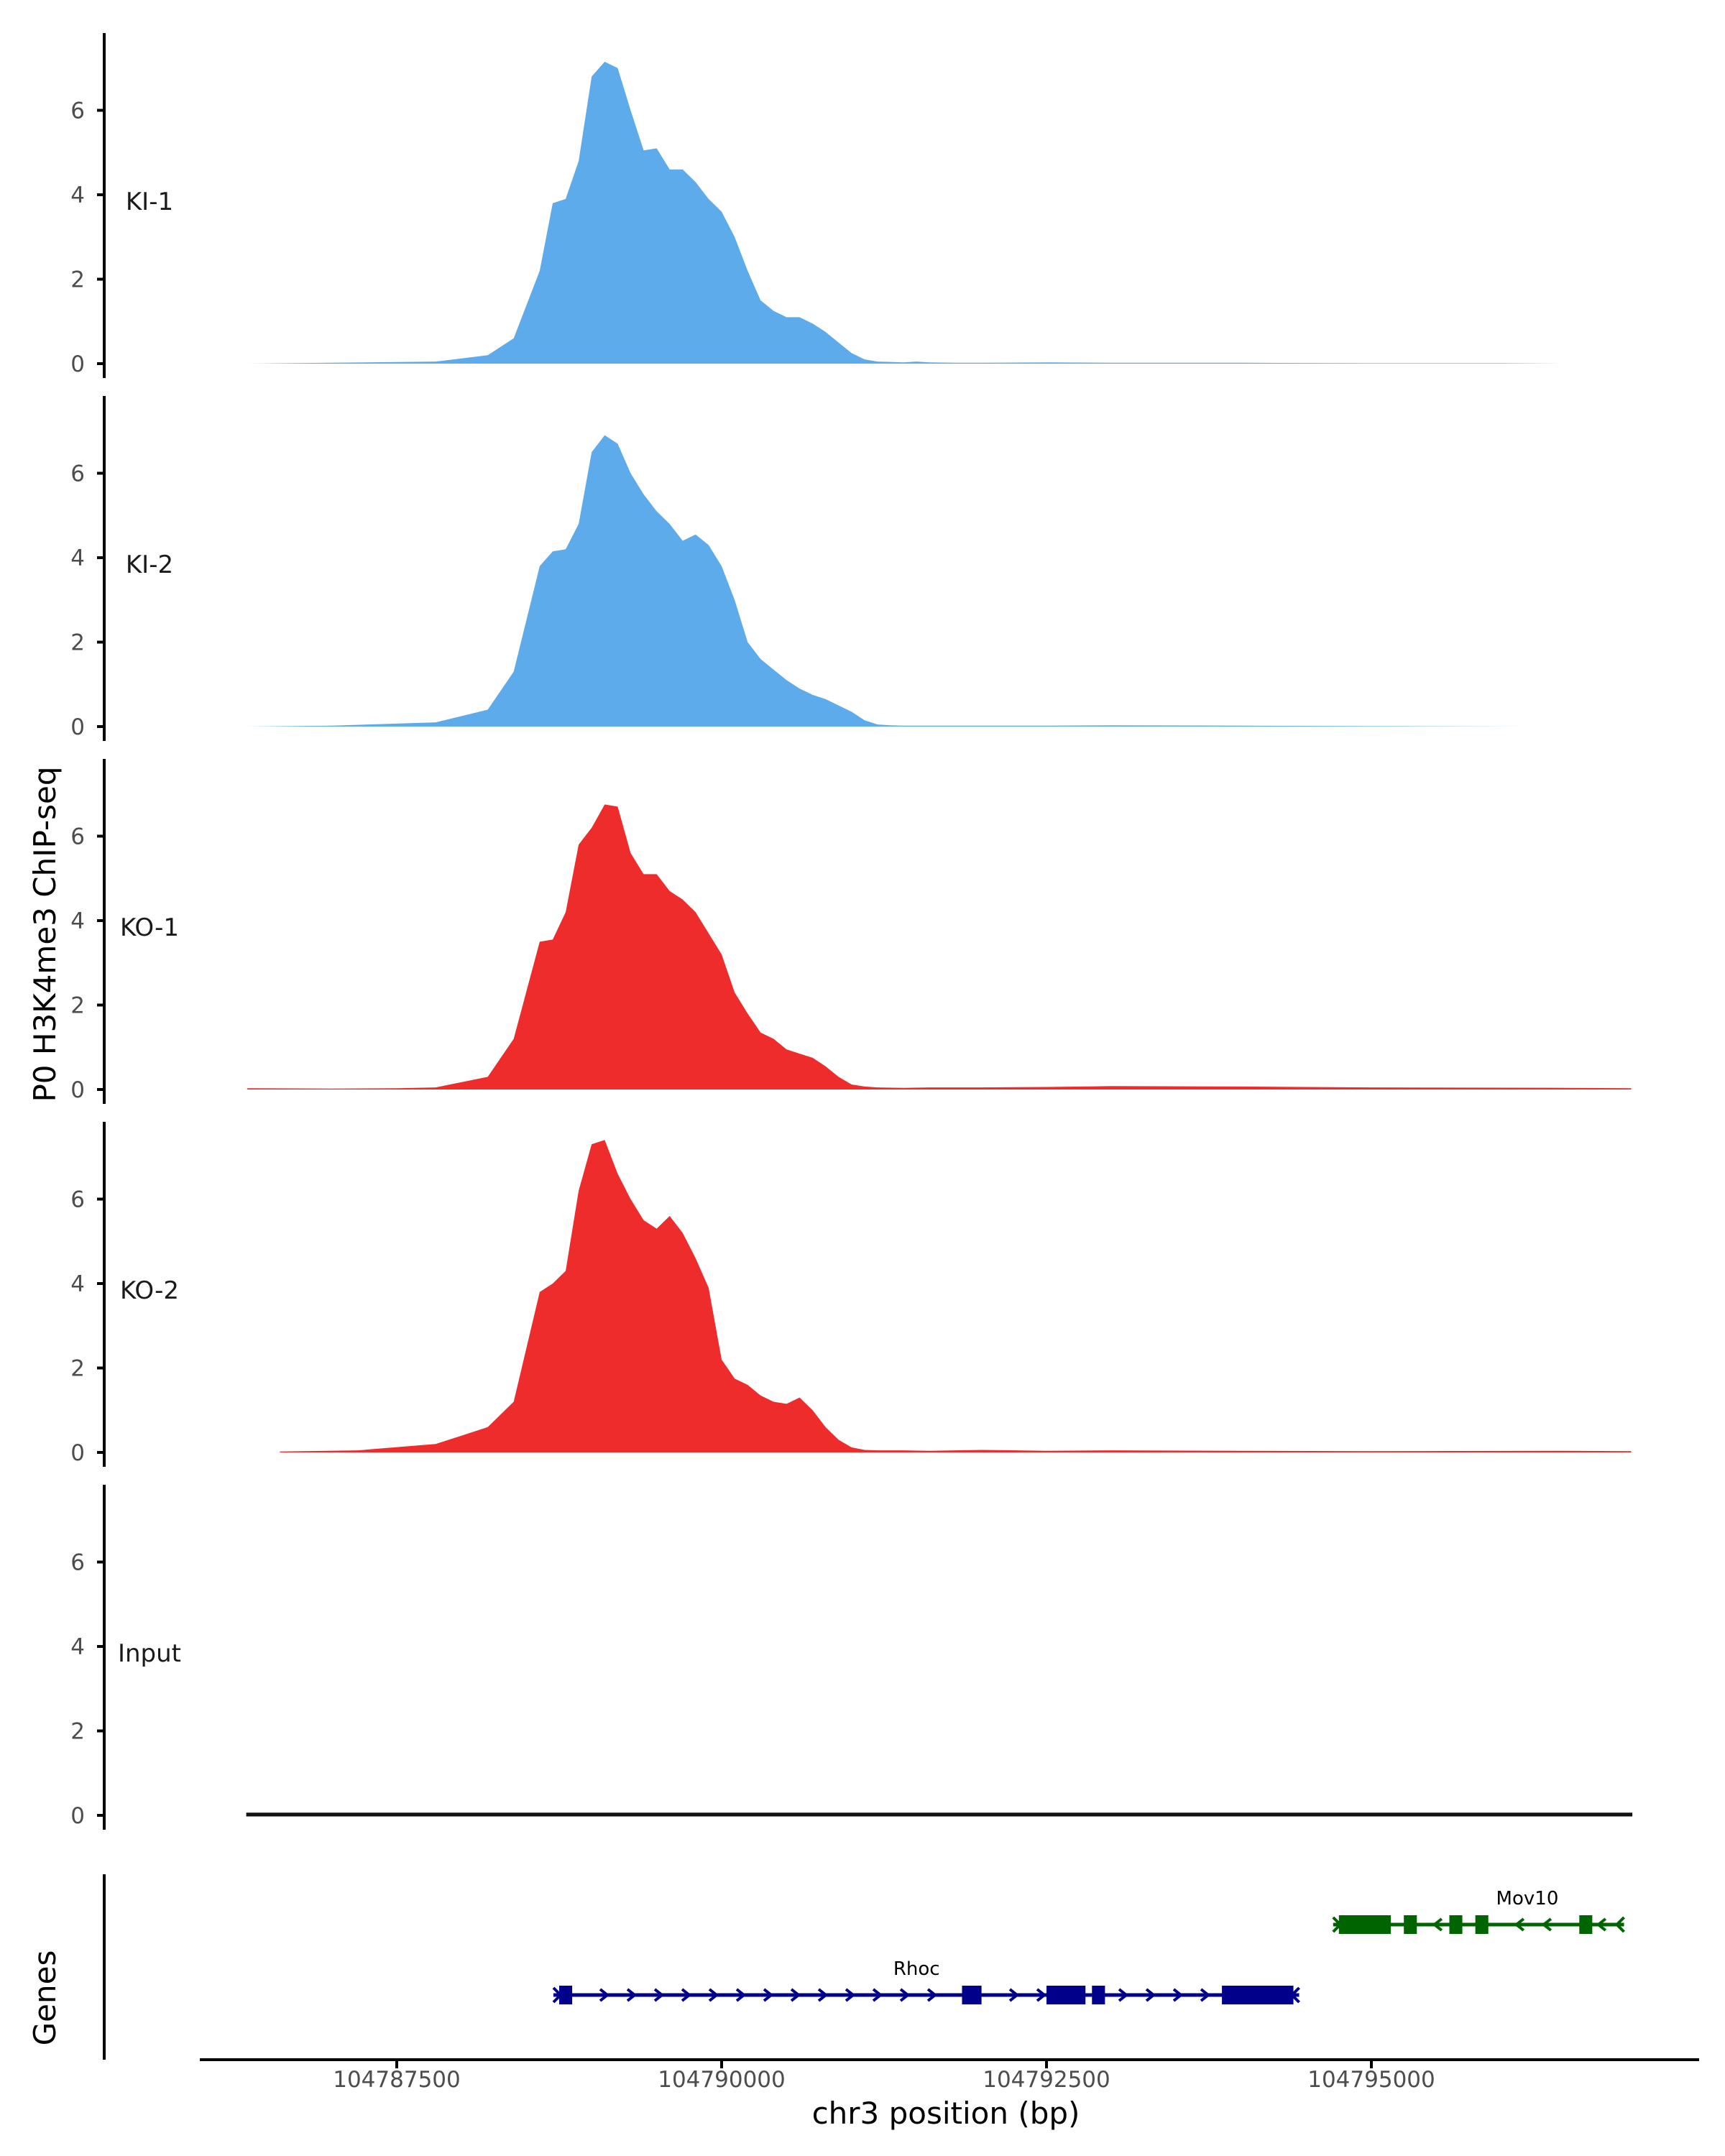  I want to click on x-tick-label: 104792500, so click(1046, 2080).